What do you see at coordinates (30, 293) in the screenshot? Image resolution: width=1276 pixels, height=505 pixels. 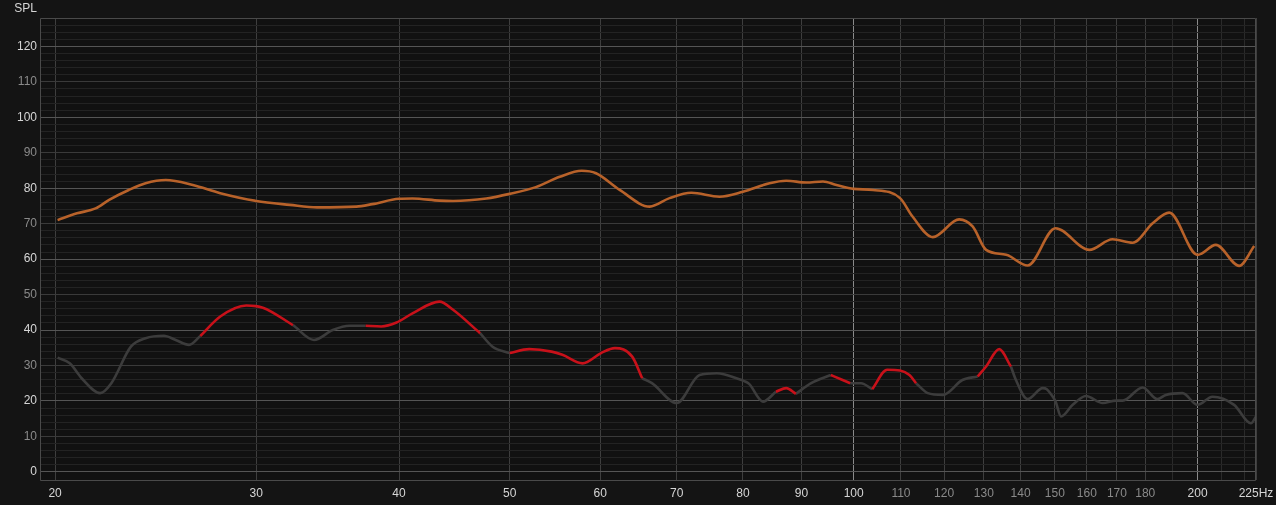 I see `y-tick-label: 50` at bounding box center [30, 293].